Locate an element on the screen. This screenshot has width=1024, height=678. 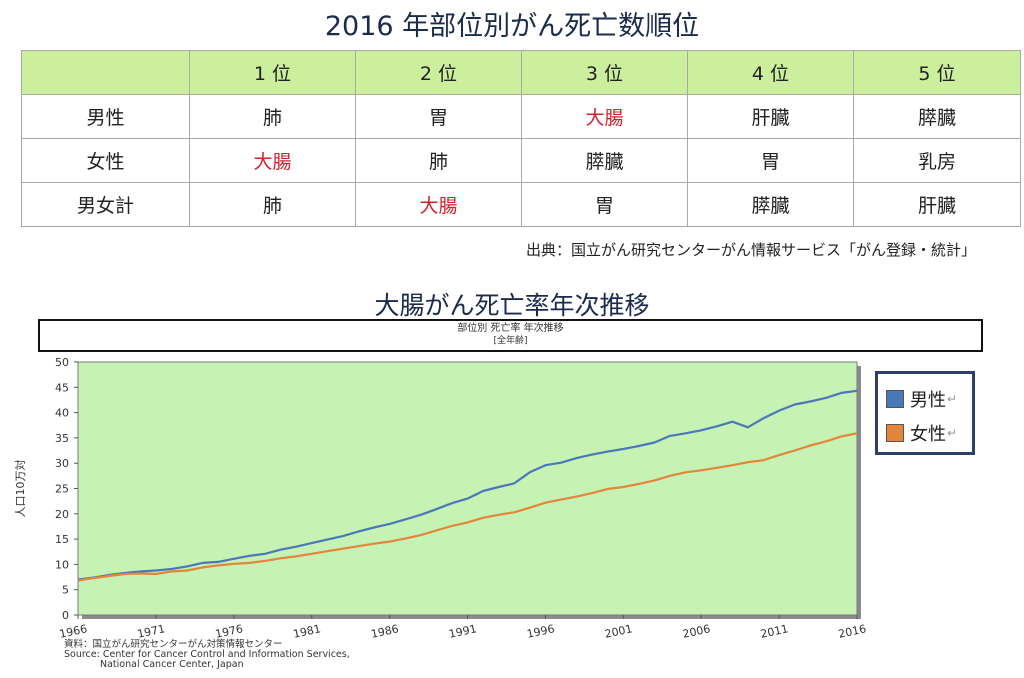
rank-cell: 乳房 is located at coordinates (937, 160).